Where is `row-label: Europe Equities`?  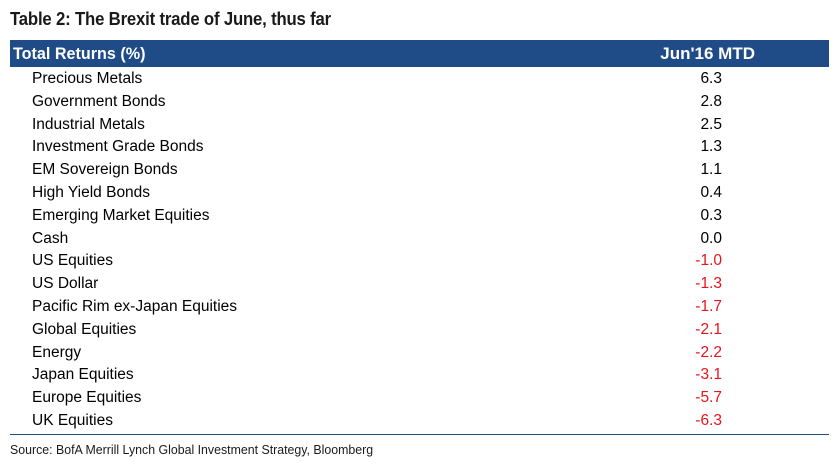 row-label: Europe Equities is located at coordinates (87, 398).